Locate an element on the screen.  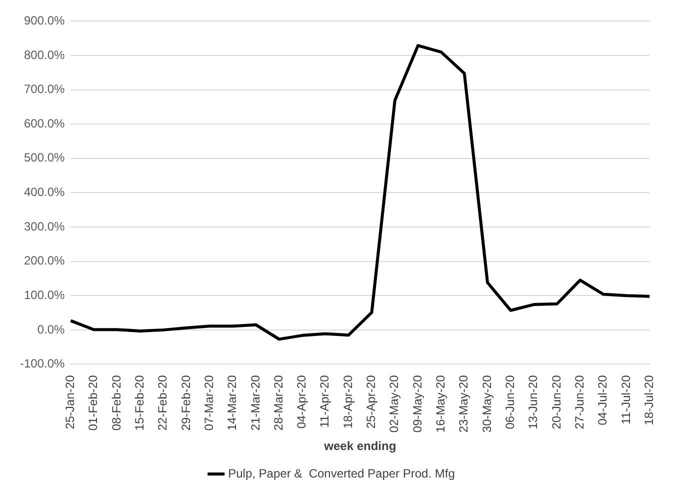
x-tick-label: 06-Jun-20 is located at coordinates (509, 402).